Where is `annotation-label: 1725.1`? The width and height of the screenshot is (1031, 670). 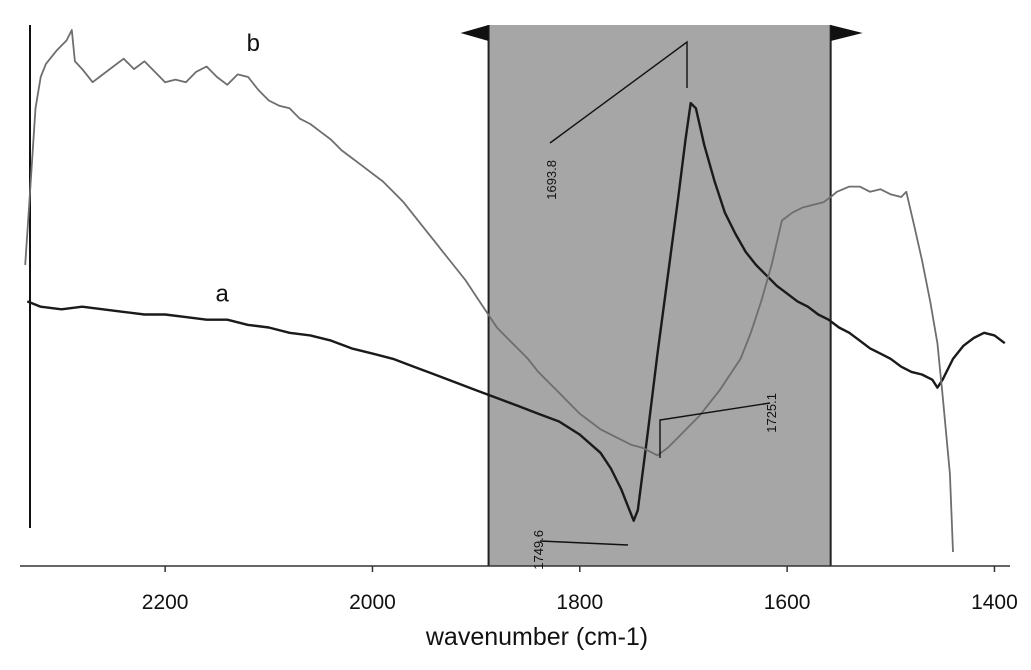 annotation-label: 1725.1 is located at coordinates (771, 413).